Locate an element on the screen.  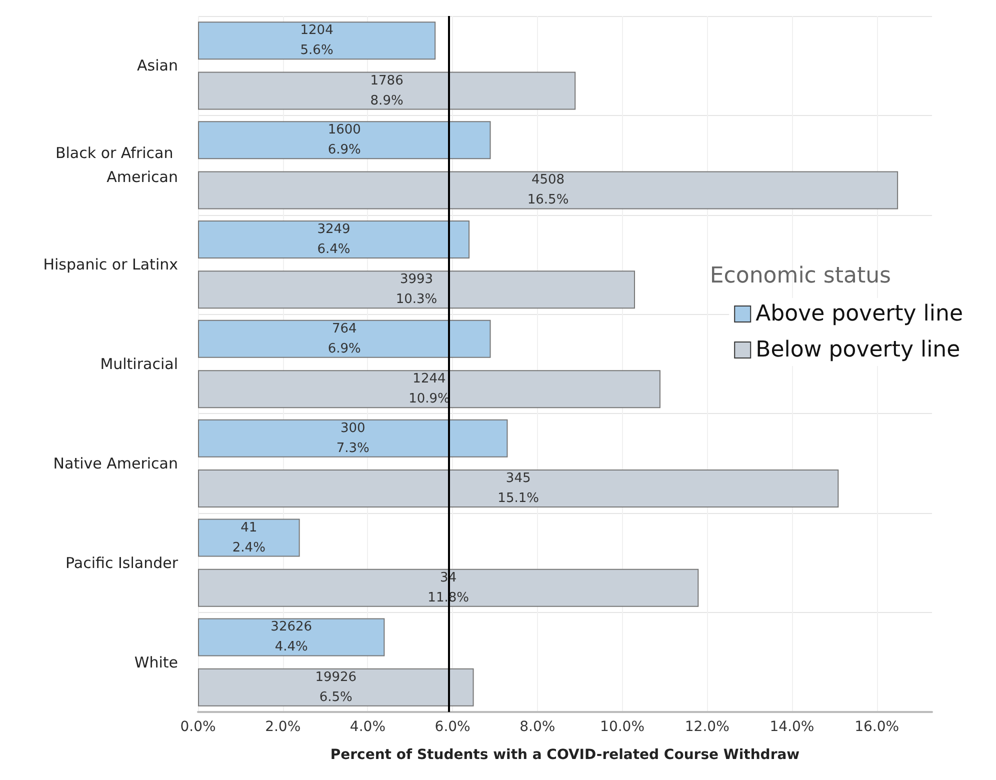
y-tick-label: Black or African American is located at coordinates (116, 165).